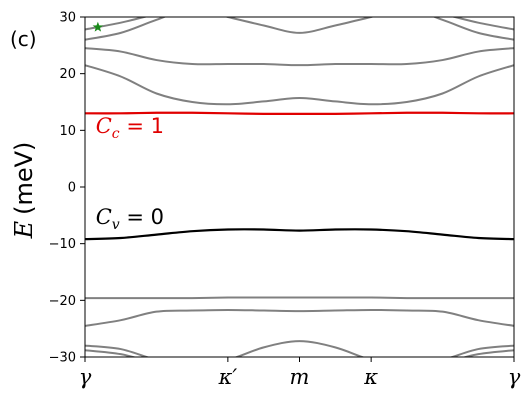 The image size is (532, 400). Describe the element at coordinates (370, 377) in the screenshot. I see `x-tick-label: κ` at that location.